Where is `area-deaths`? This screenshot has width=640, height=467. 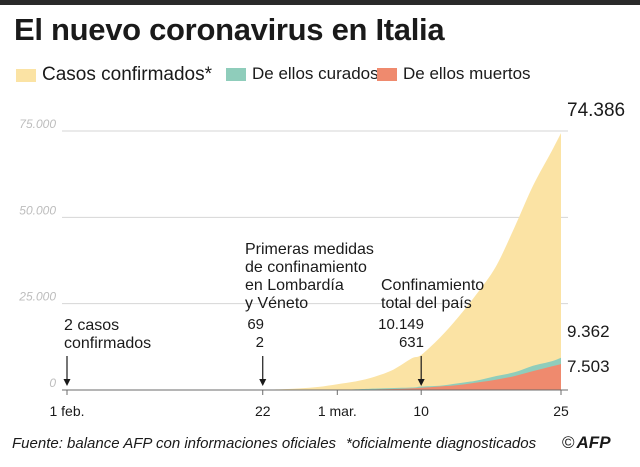
area-deaths is located at coordinates (314, 377).